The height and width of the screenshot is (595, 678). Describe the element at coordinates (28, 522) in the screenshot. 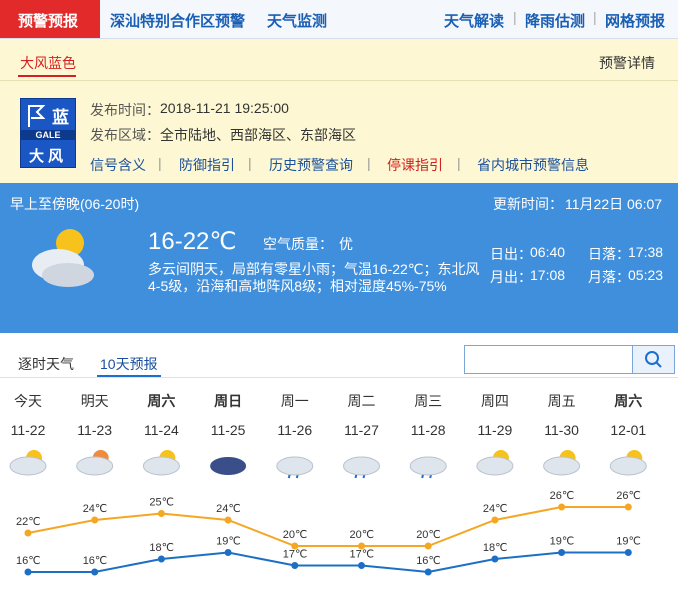

I see `high-label: 22℃` at that location.